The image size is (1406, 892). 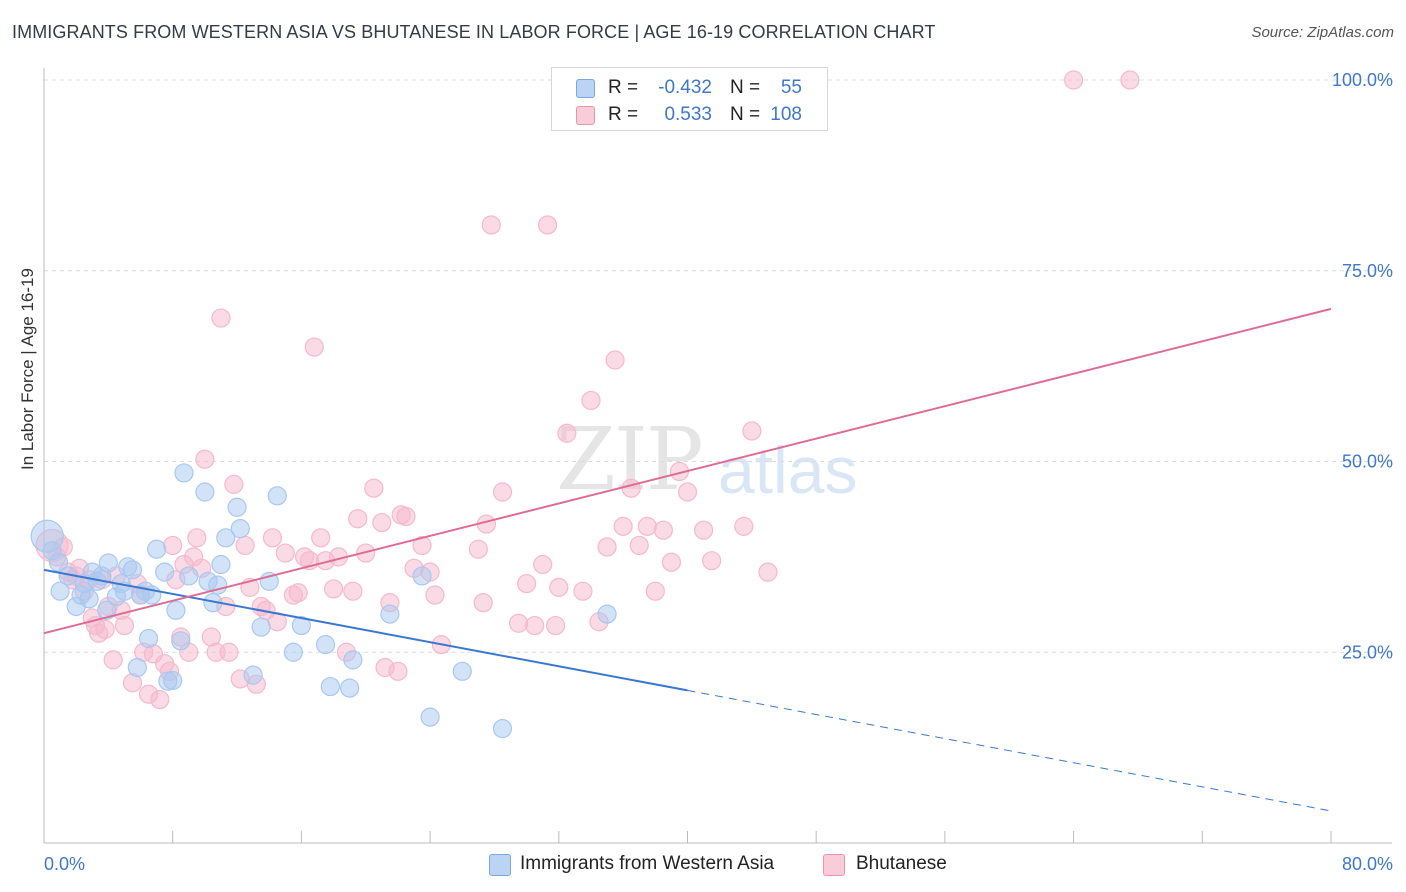 I want to click on legend-bottom-label-western-asia: Immigrants from Western Asia, so click(x=647, y=863).